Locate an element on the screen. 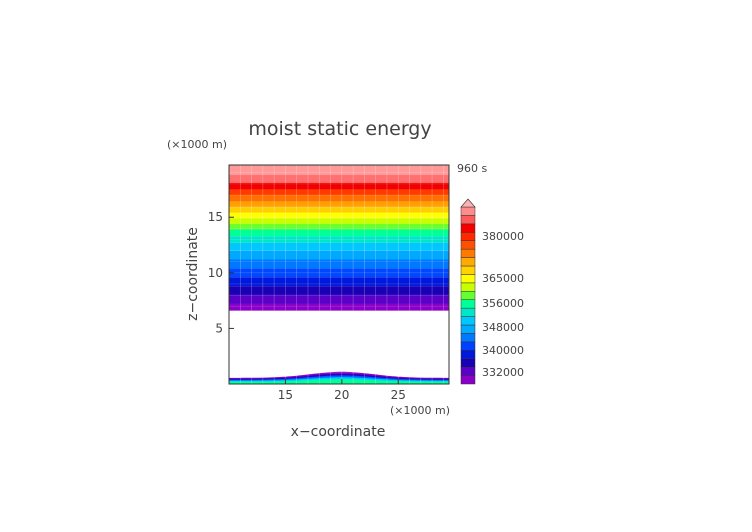  plot-frame is located at coordinates (339, 274).